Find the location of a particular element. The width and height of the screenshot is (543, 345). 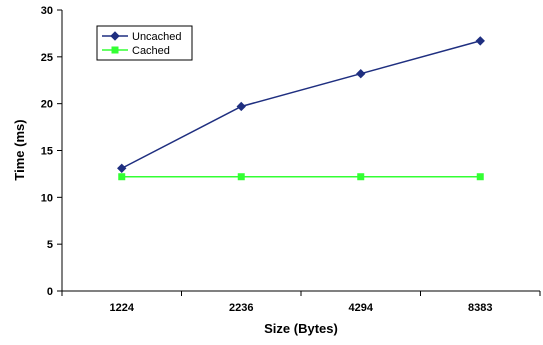

y-axis-title: Time (ms) is located at coordinates (19, 149).